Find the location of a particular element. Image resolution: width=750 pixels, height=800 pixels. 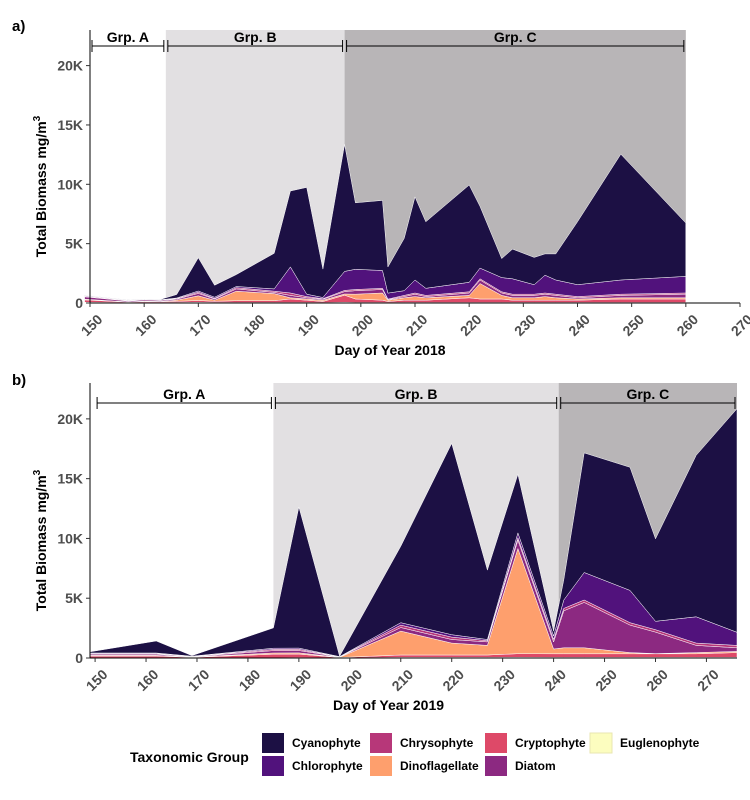

legend-label-cyanophyte: Cyanophyte is located at coordinates (326, 743).